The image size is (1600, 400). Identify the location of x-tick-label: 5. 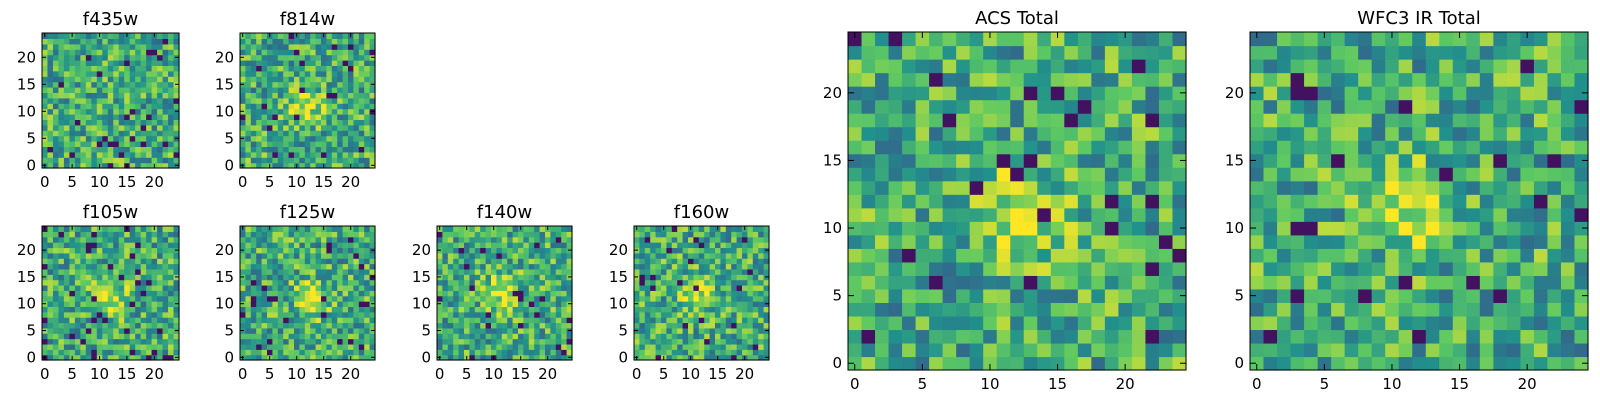
(923, 384).